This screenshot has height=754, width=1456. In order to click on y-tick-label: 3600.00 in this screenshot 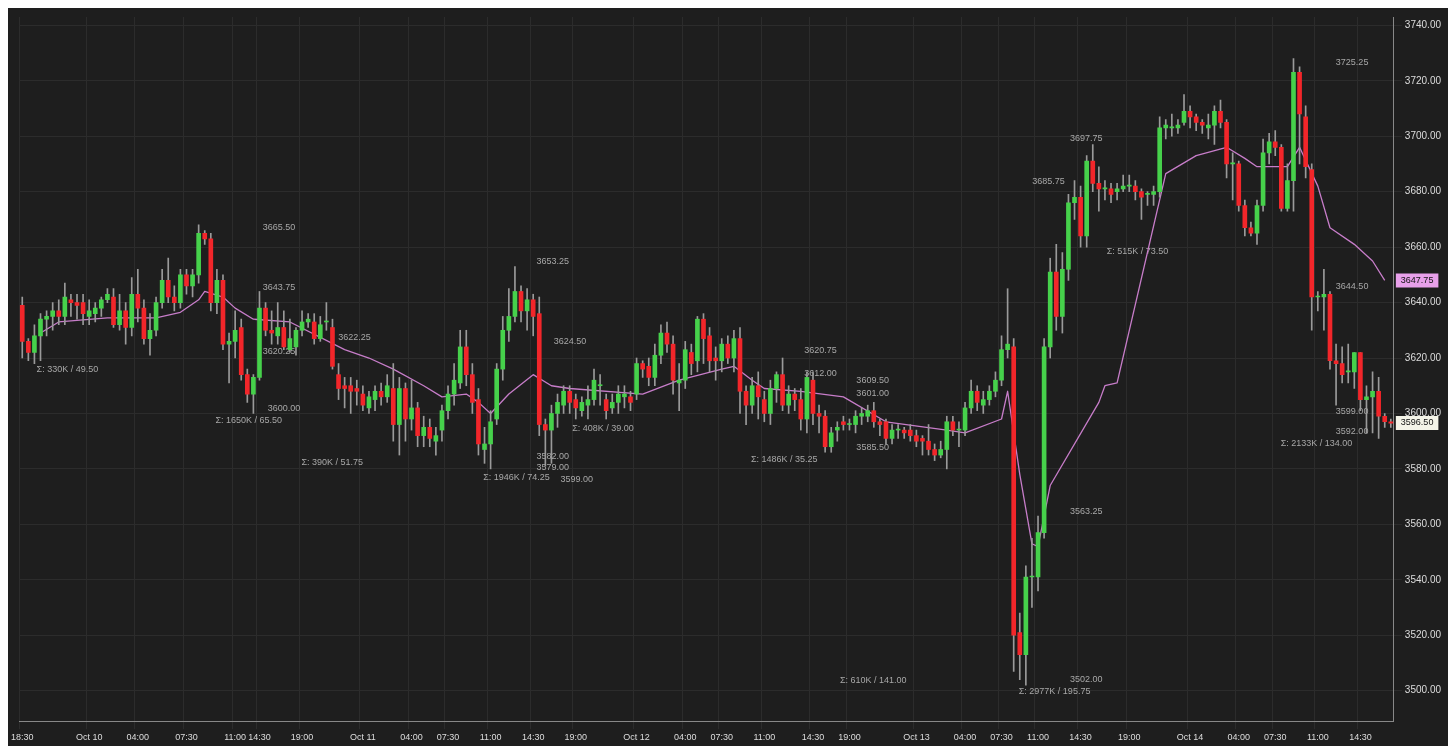, I will do `click(1423, 413)`.